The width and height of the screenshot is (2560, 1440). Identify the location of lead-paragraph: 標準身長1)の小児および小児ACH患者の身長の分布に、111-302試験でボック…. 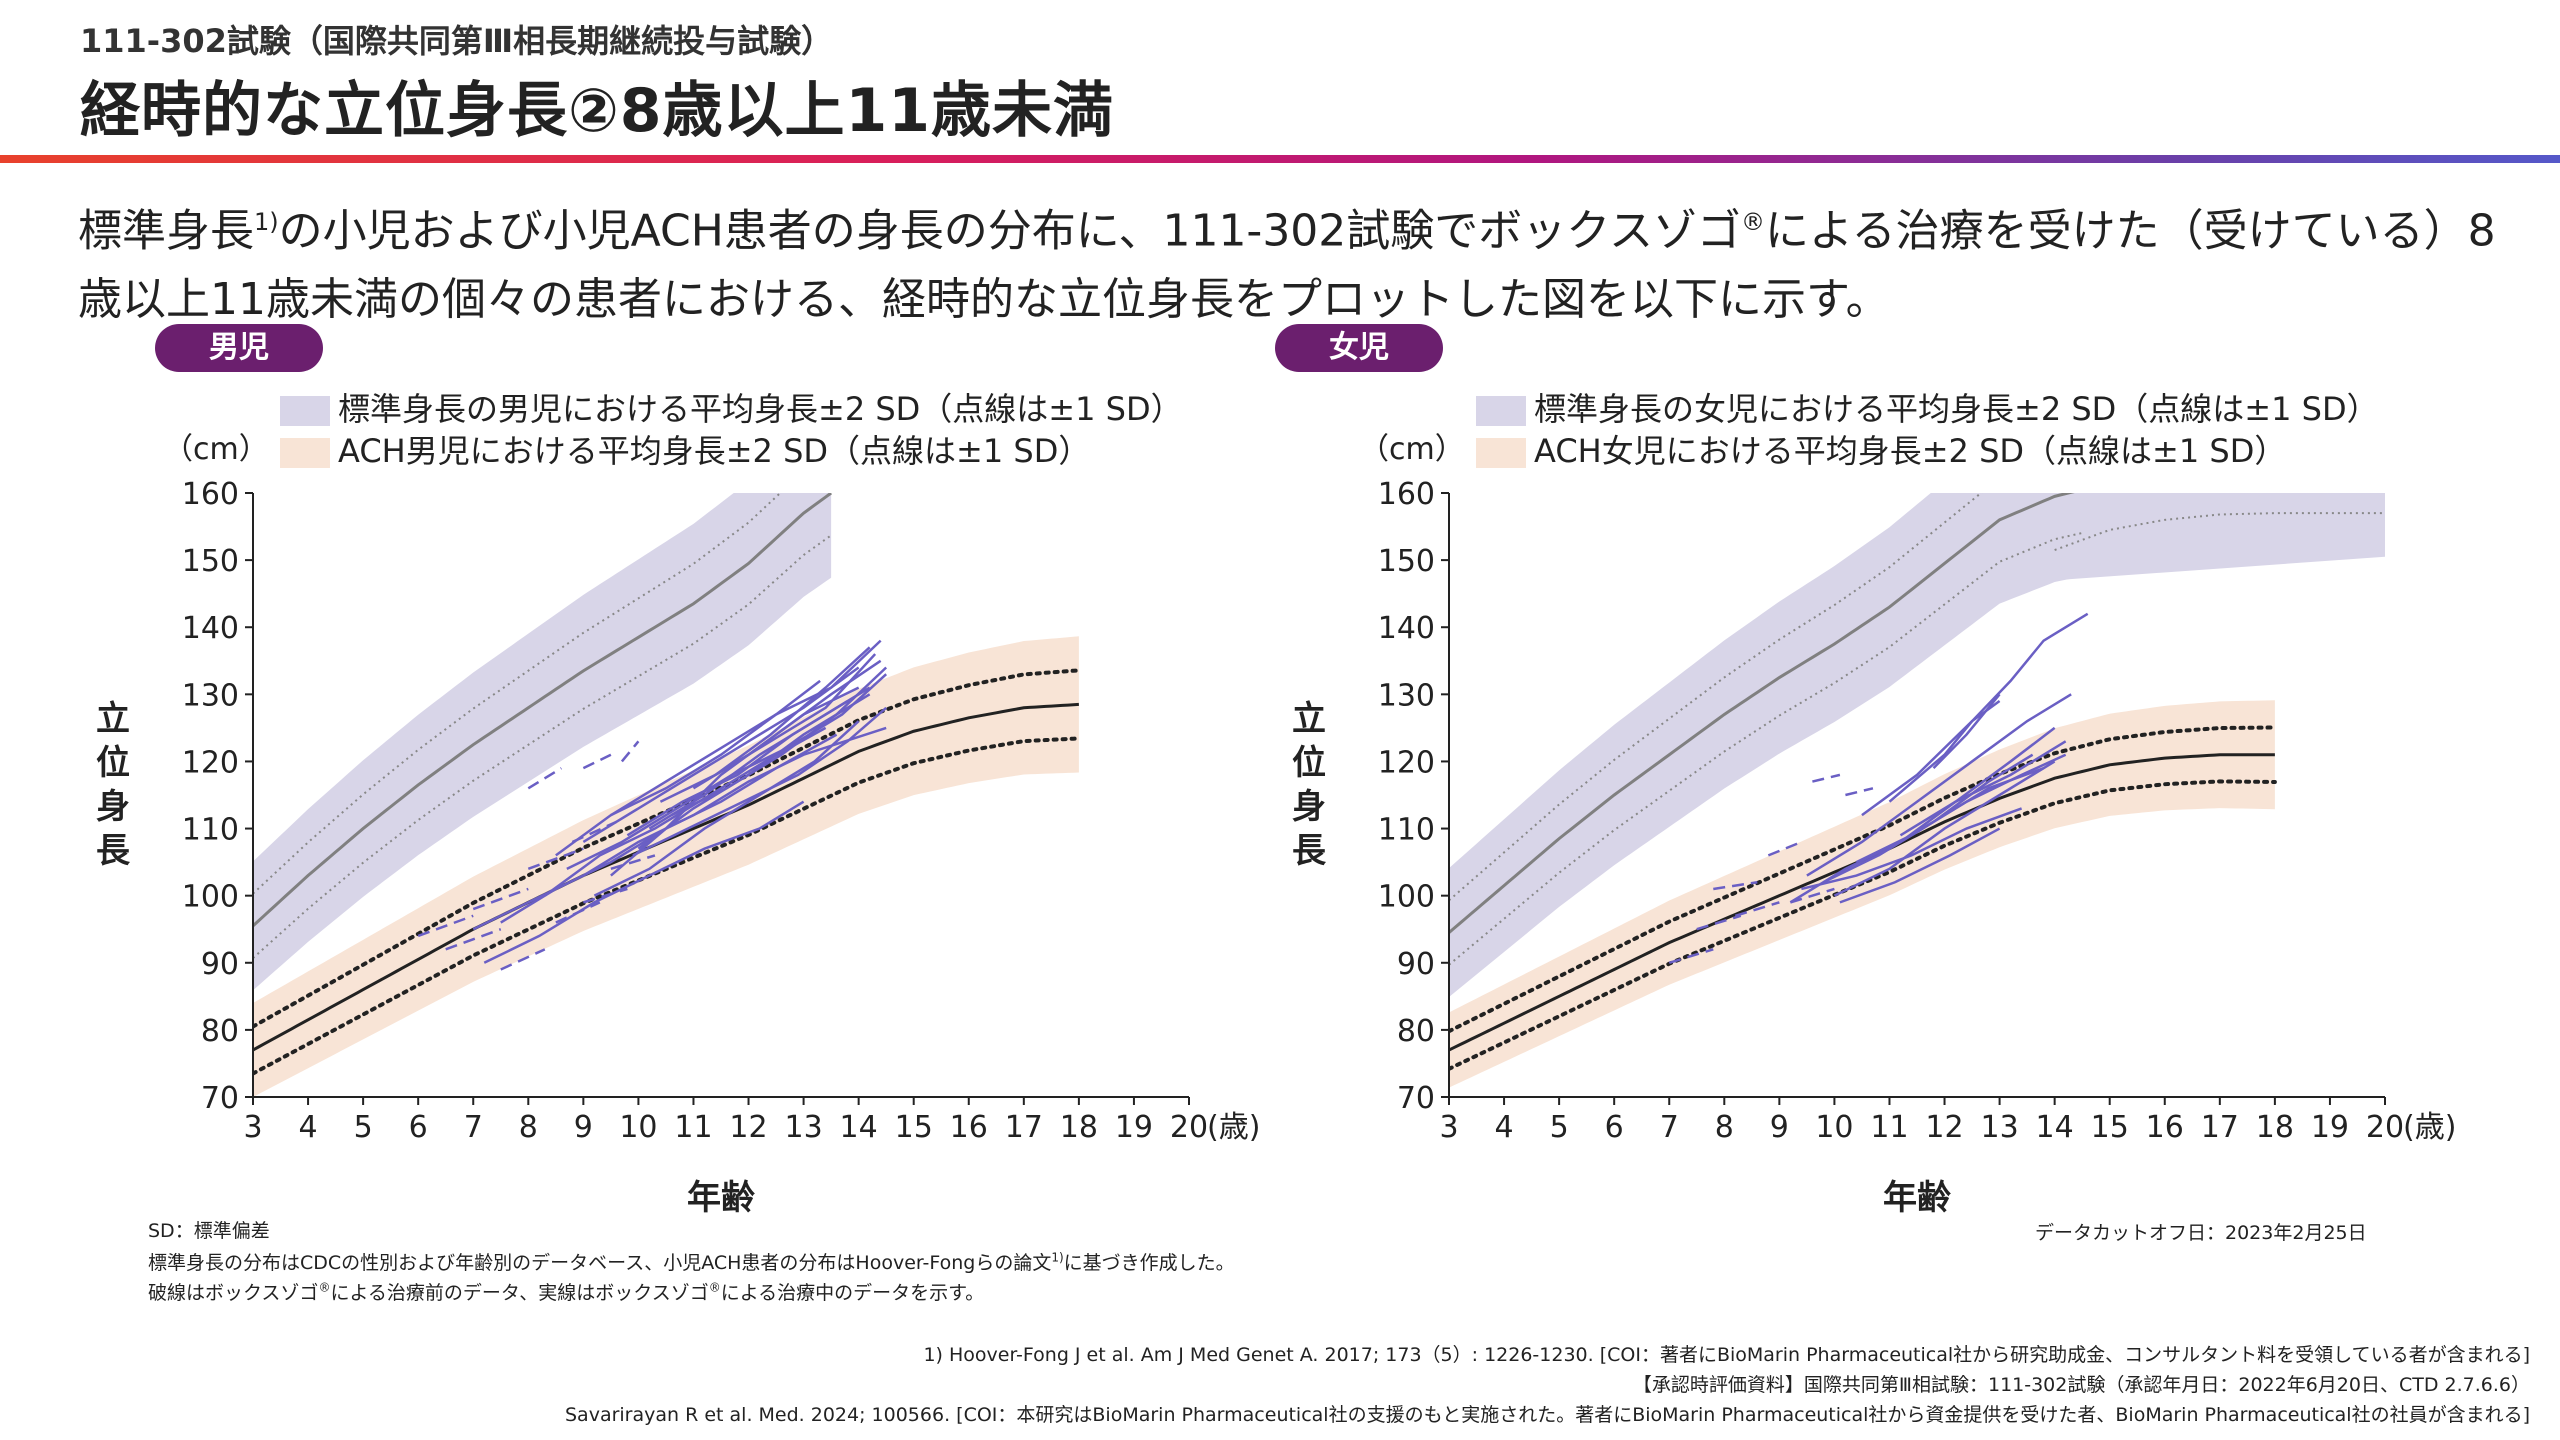
(1288, 261).